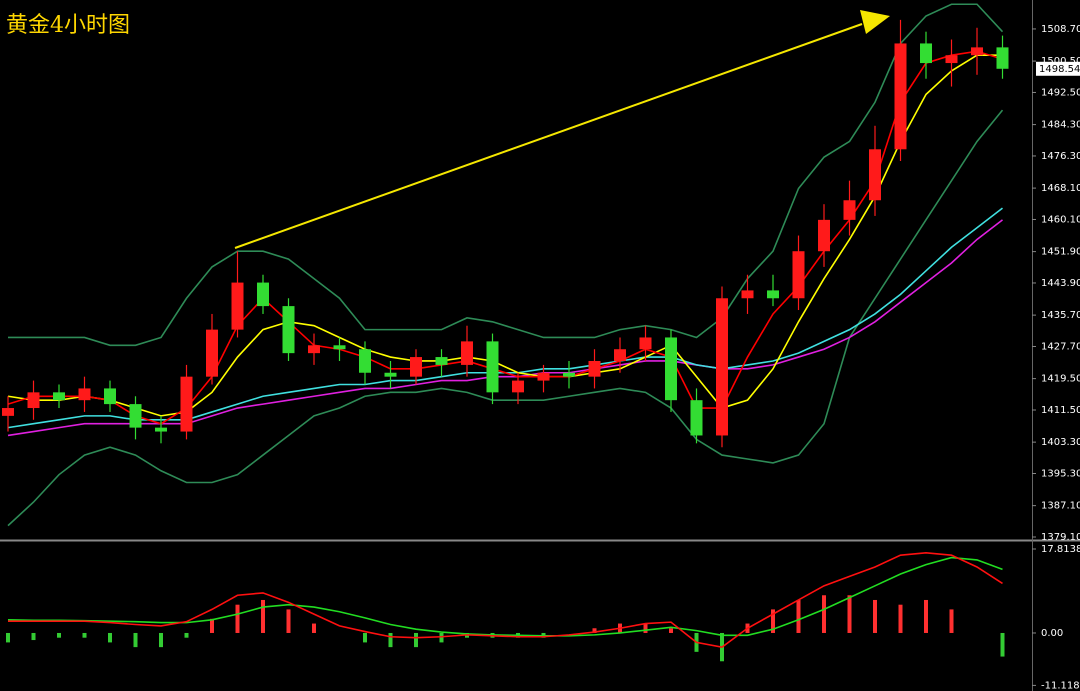 This screenshot has height=691, width=1080. I want to click on y-tick-label: 1460.10, so click(1060, 219).